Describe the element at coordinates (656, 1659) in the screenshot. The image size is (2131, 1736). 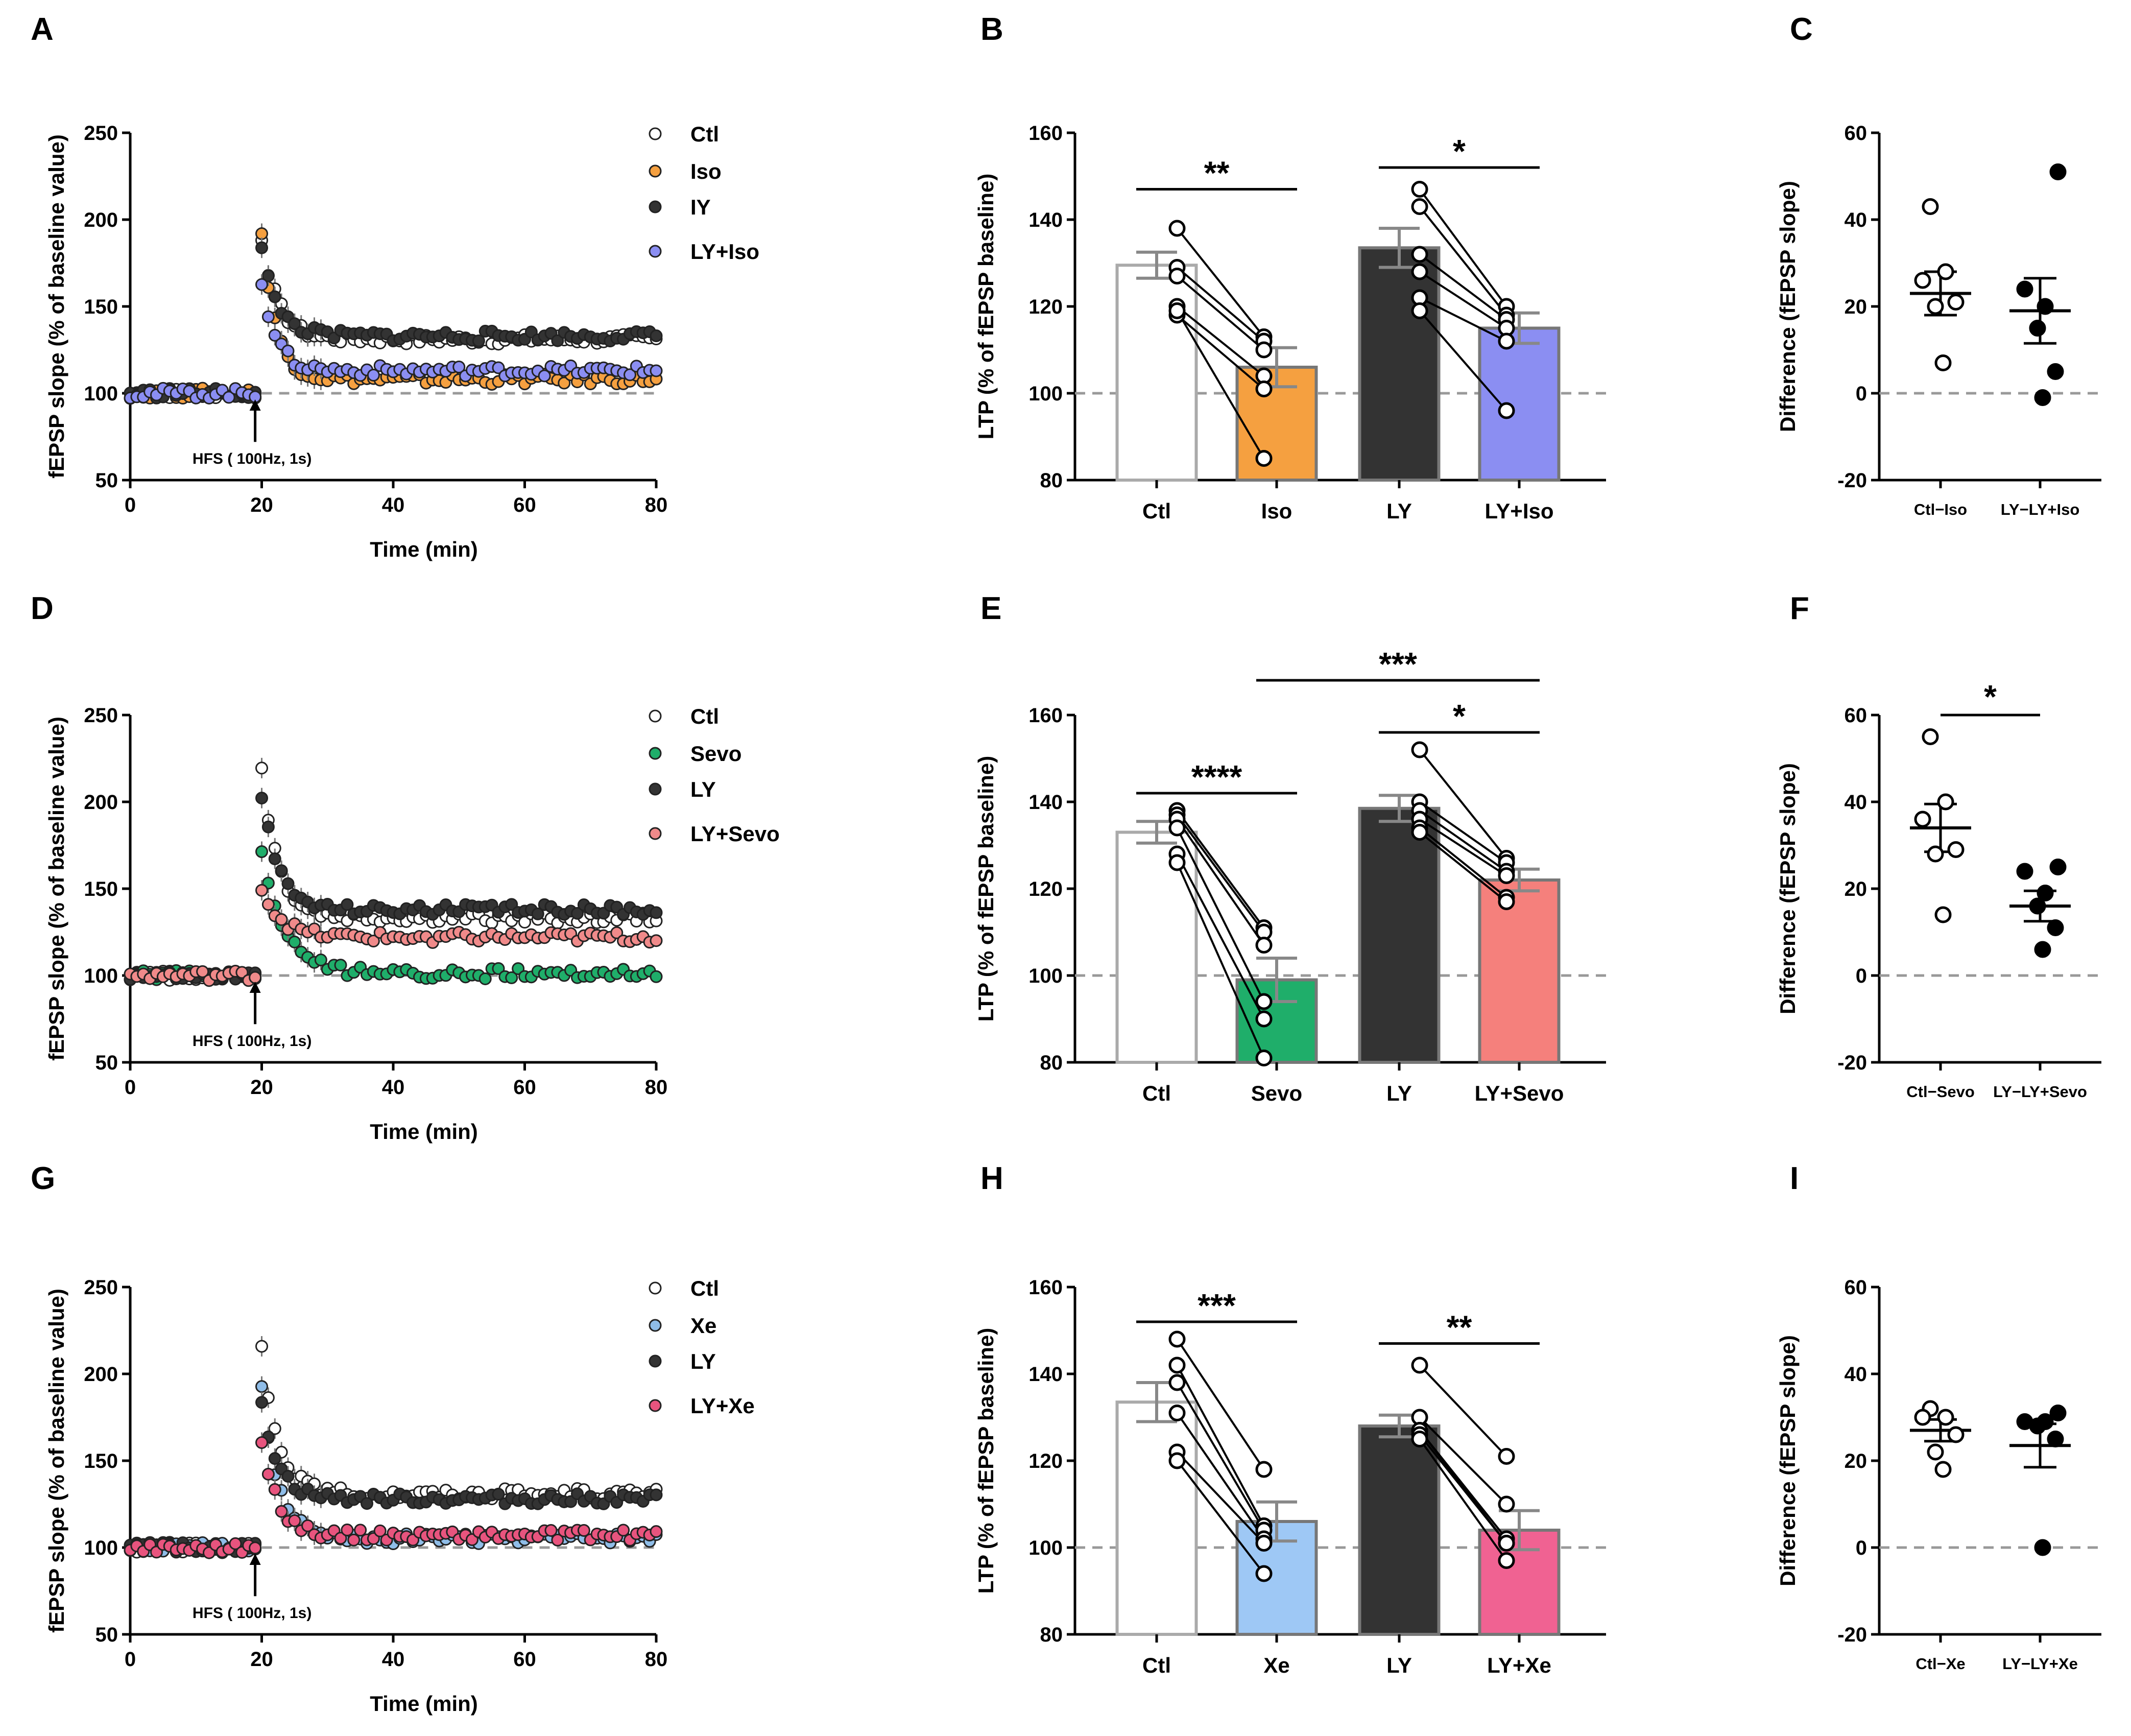
I see `panel-g-x-tick-label: 80` at that location.